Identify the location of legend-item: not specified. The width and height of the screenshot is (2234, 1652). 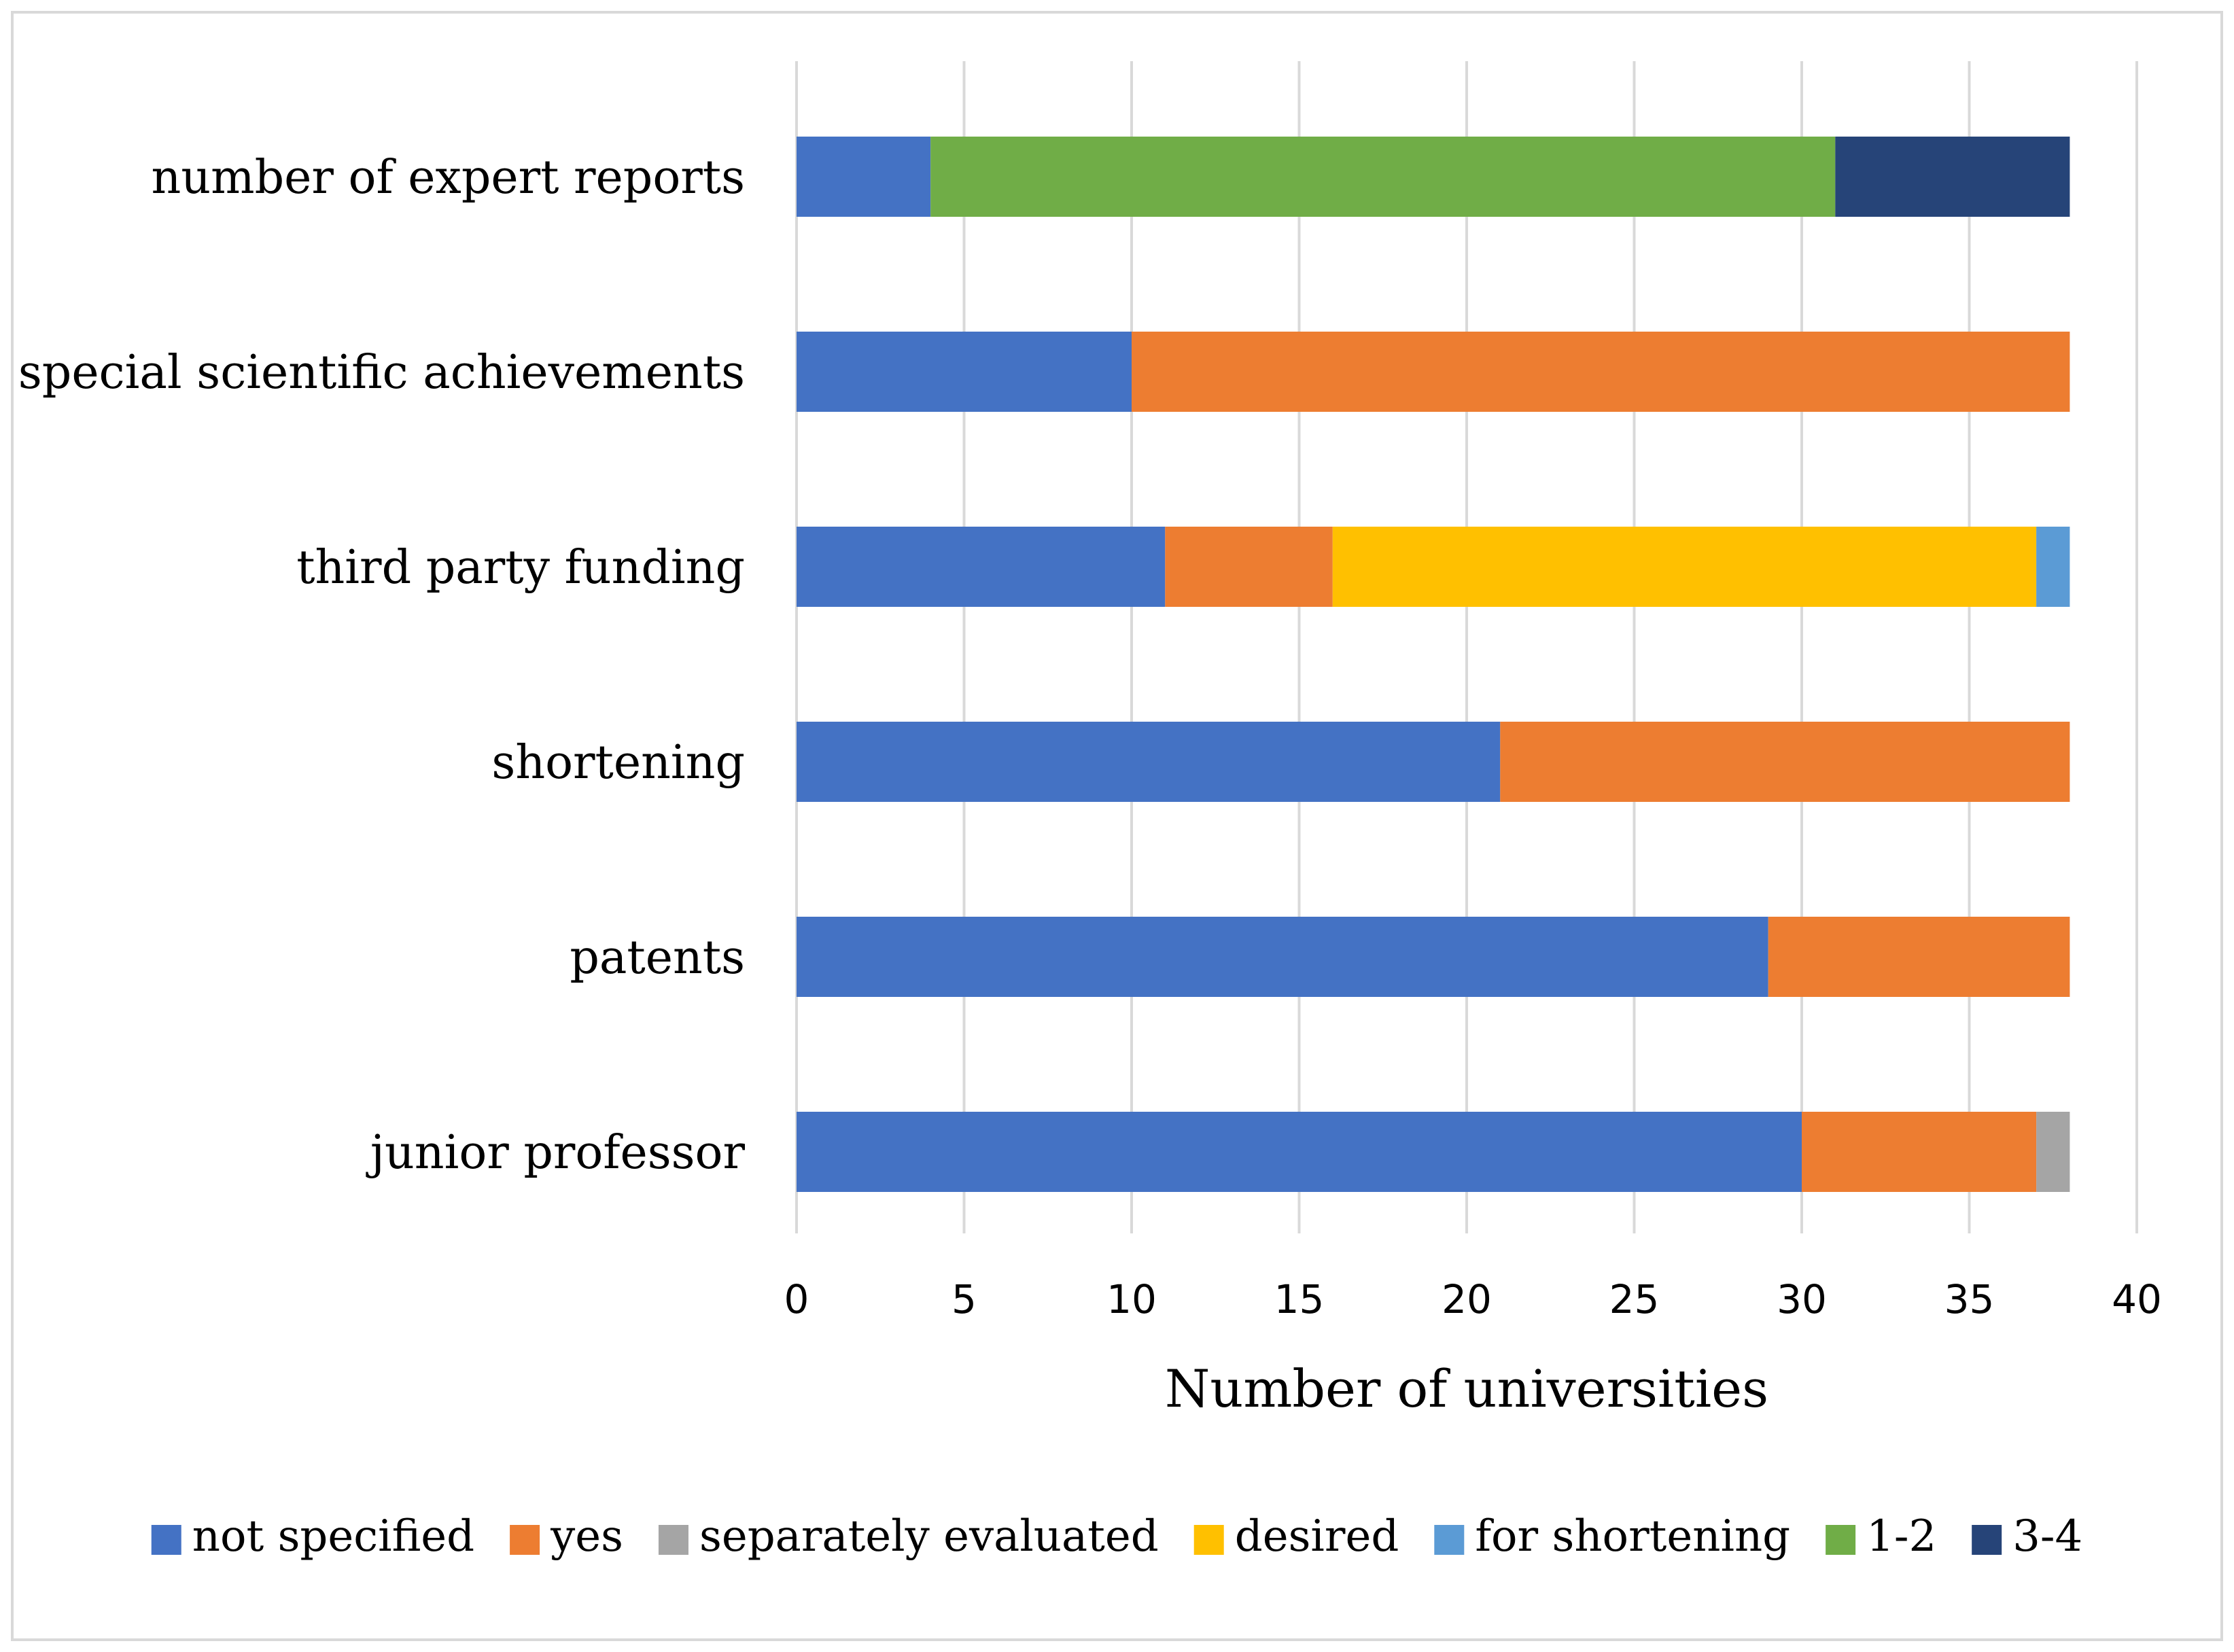
(312, 1536).